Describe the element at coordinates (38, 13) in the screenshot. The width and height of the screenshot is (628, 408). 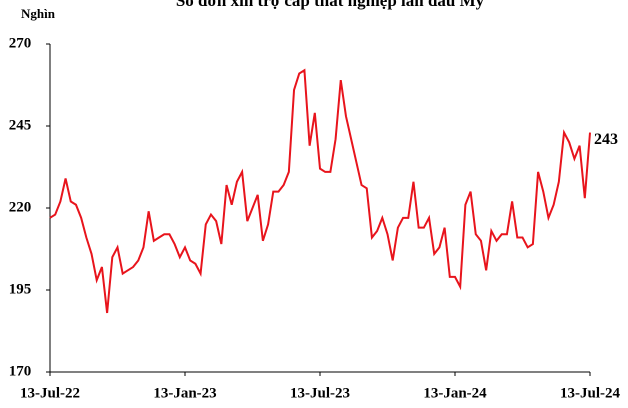
I see `y-axis-label: Nghìn` at that location.